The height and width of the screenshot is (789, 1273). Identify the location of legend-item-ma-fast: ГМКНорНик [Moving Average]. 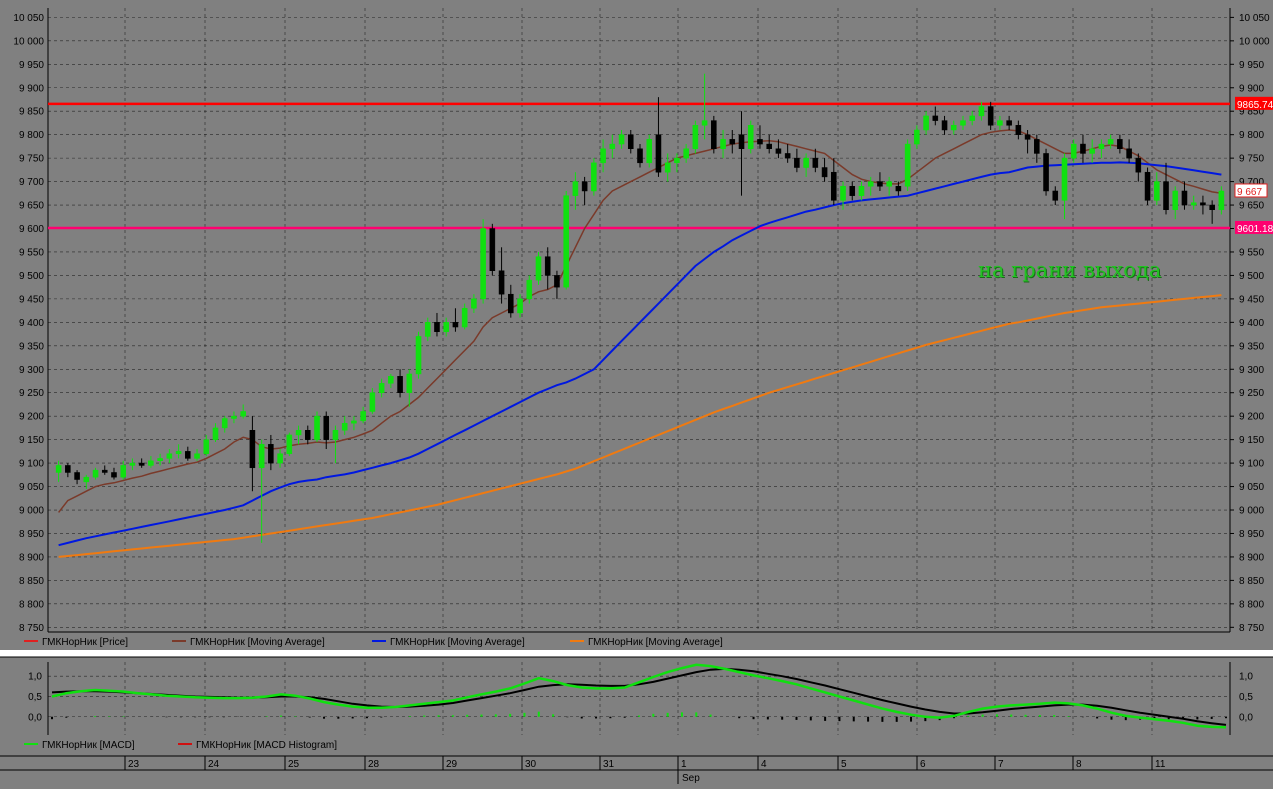
(248, 642).